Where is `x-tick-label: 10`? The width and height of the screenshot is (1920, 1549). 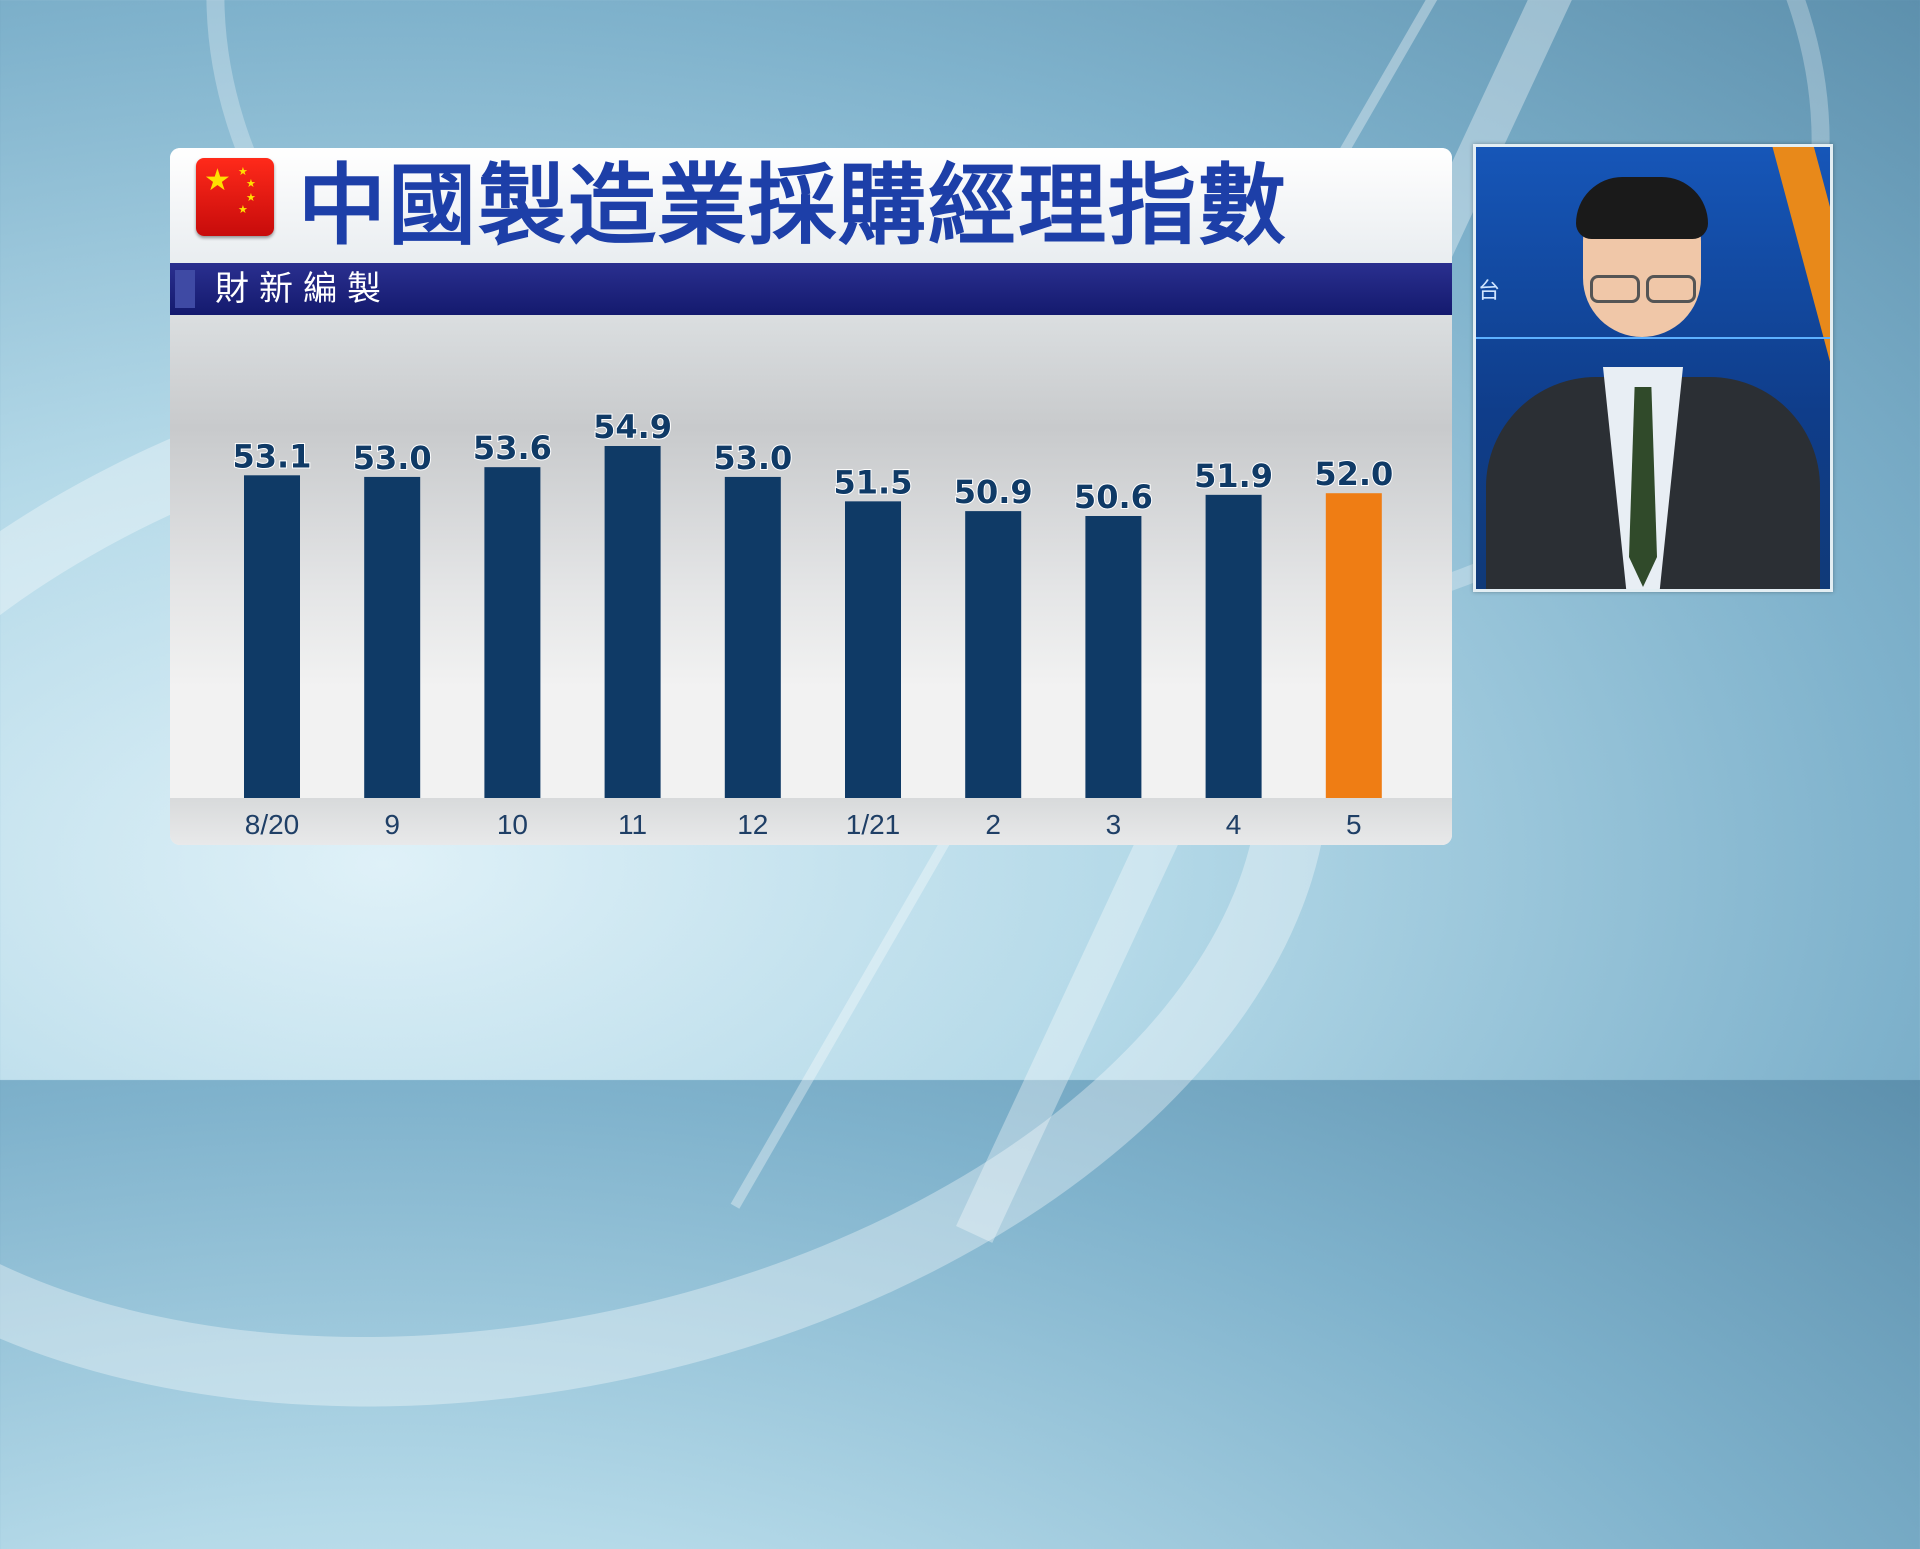
x-tick-label: 10 is located at coordinates (512, 824).